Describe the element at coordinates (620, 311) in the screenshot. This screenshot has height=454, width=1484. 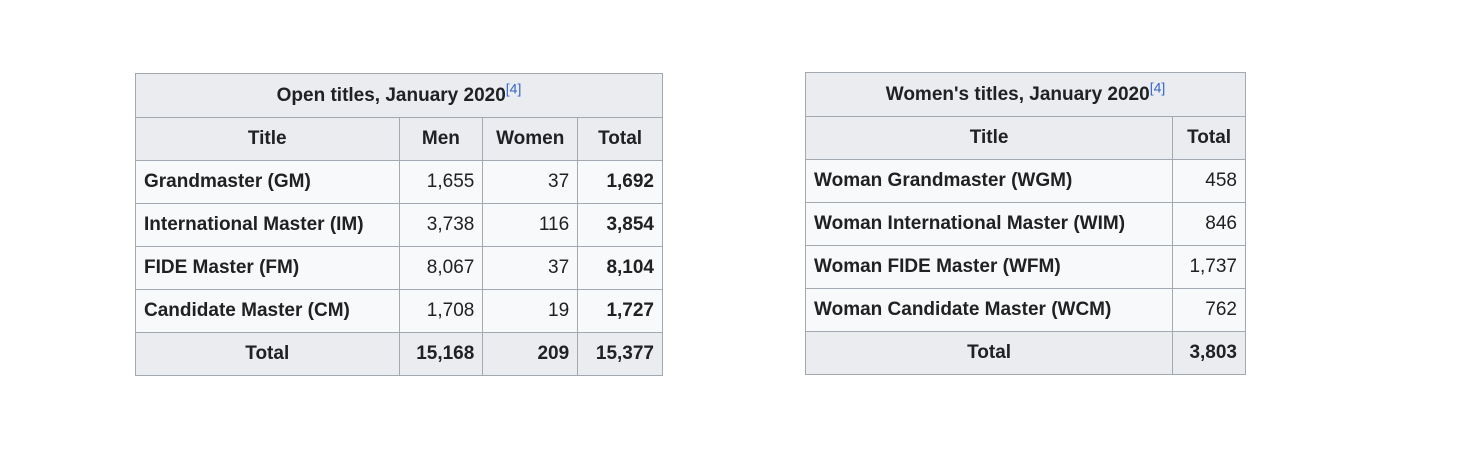
I see `cell-total: 1,727` at that location.